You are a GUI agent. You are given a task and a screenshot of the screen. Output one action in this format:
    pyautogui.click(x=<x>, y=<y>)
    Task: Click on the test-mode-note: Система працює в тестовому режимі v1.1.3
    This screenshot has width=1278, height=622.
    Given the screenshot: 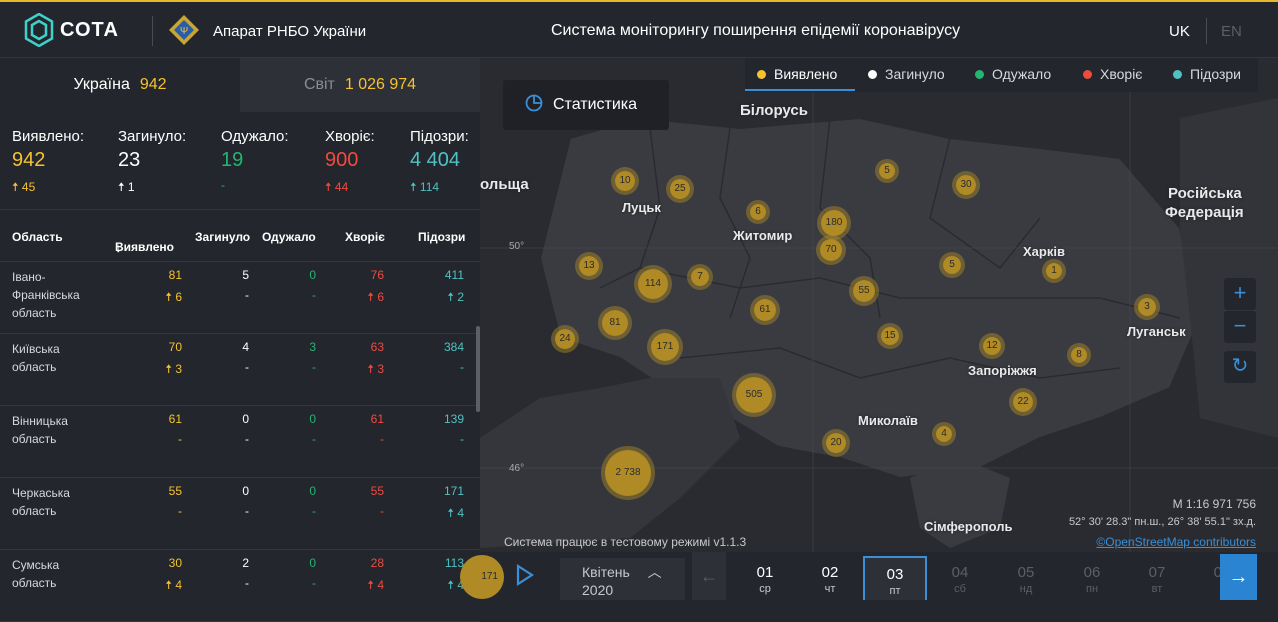 What is the action you would take?
    pyautogui.click(x=625, y=542)
    